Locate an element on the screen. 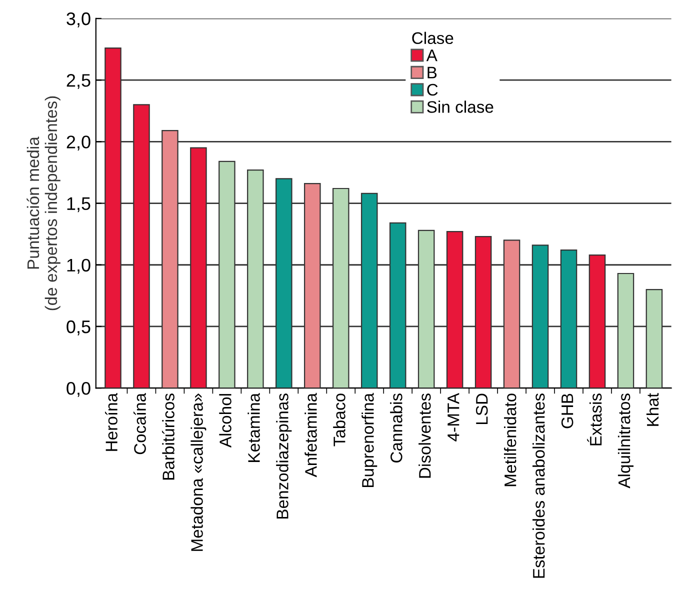  x-tick-label: Anfetamina is located at coordinates (310, 435).